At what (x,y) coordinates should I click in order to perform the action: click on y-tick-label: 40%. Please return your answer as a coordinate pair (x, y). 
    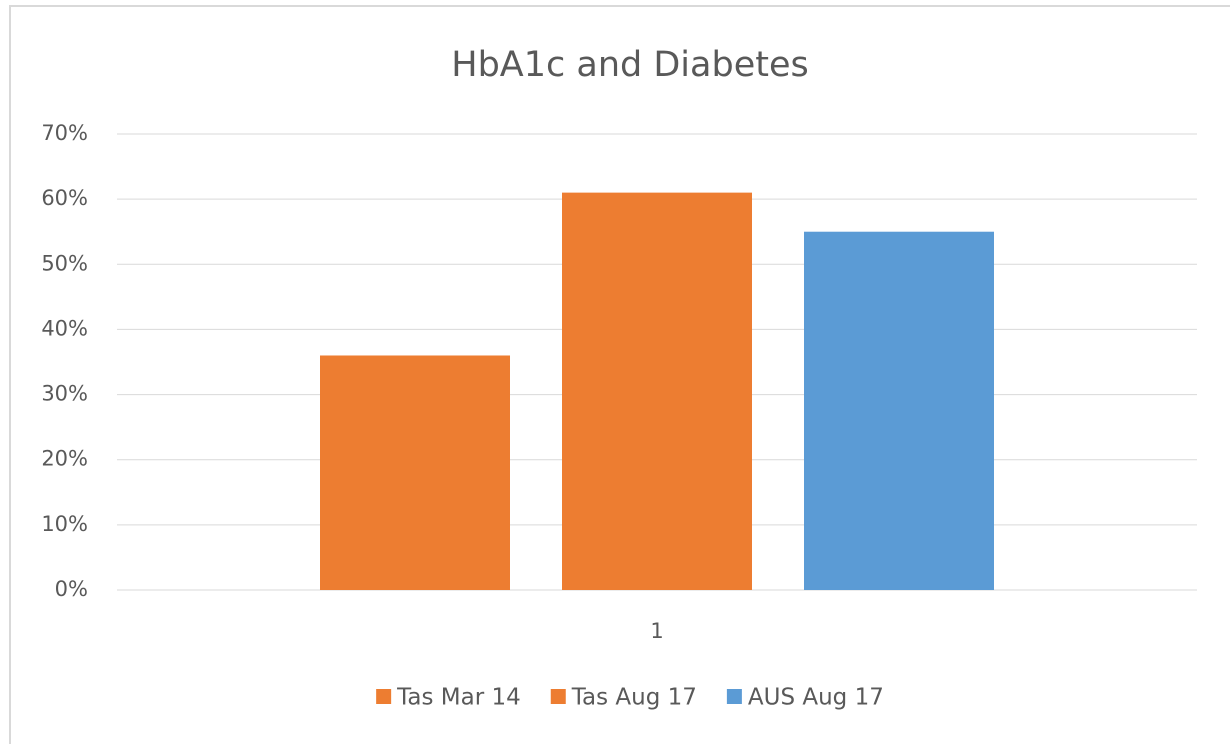
    Looking at the image, I should click on (64, 328).